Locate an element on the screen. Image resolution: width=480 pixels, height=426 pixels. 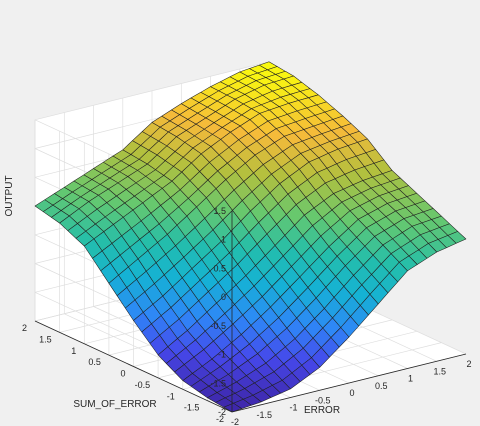
z-tick-label: 0.5 is located at coordinates (219, 268).